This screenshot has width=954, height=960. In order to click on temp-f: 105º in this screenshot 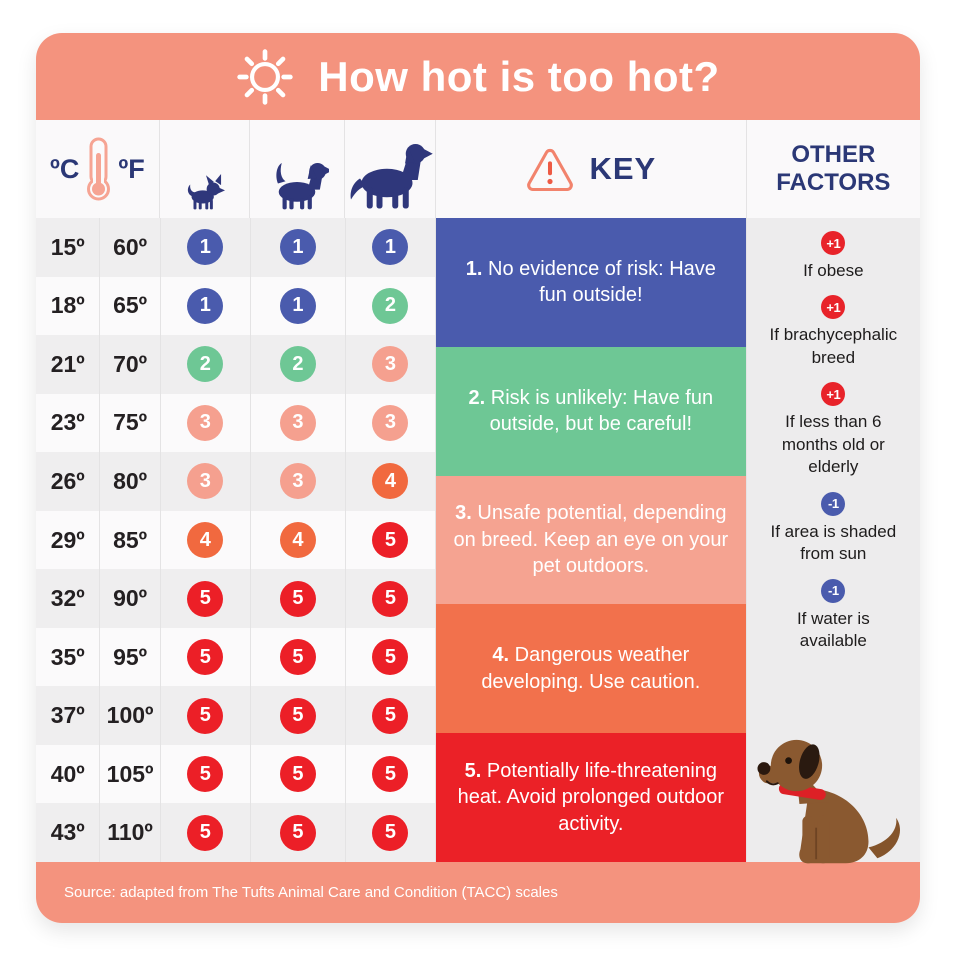, I will do `click(130, 773)`.